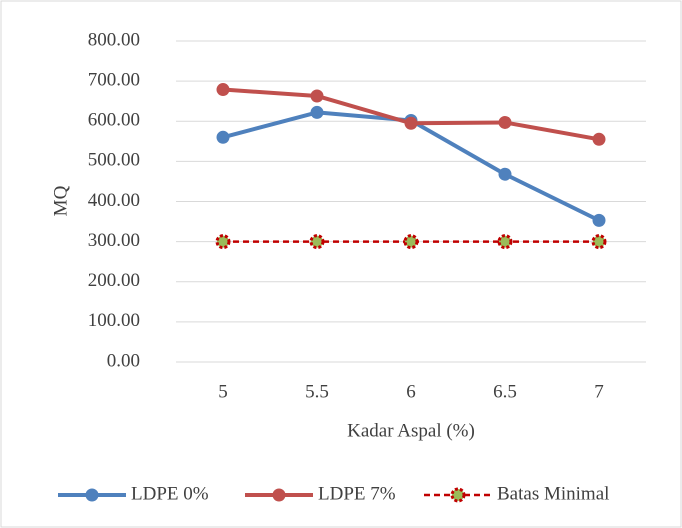 Image resolution: width=682 pixels, height=528 pixels. Describe the element at coordinates (60, 200) in the screenshot. I see `y-axis-title: MQ` at that location.